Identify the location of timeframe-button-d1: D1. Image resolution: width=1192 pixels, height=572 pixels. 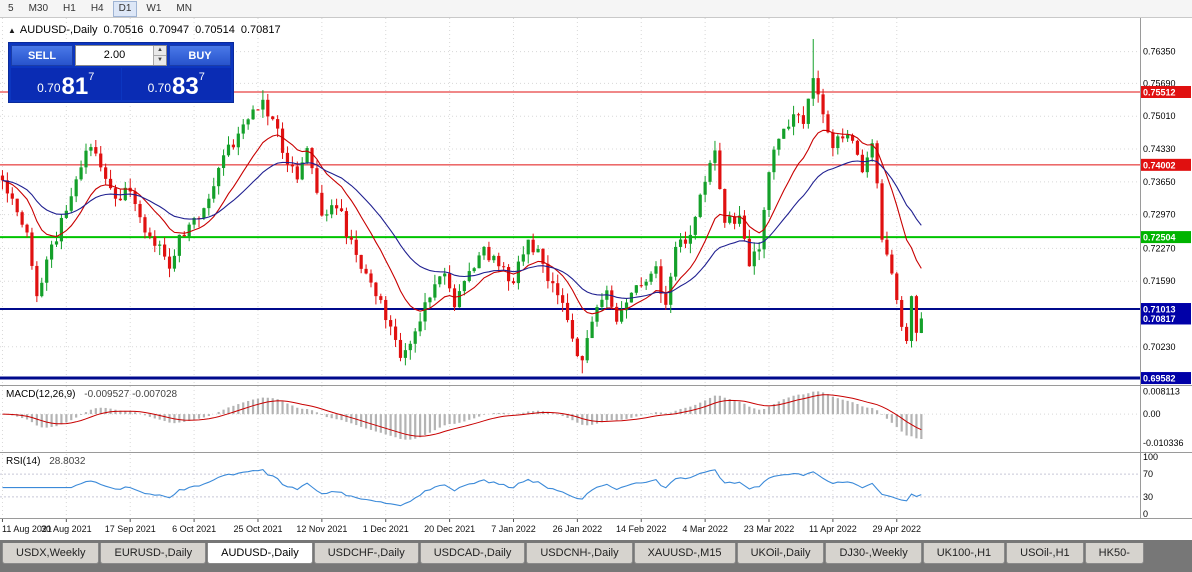
(125, 8).